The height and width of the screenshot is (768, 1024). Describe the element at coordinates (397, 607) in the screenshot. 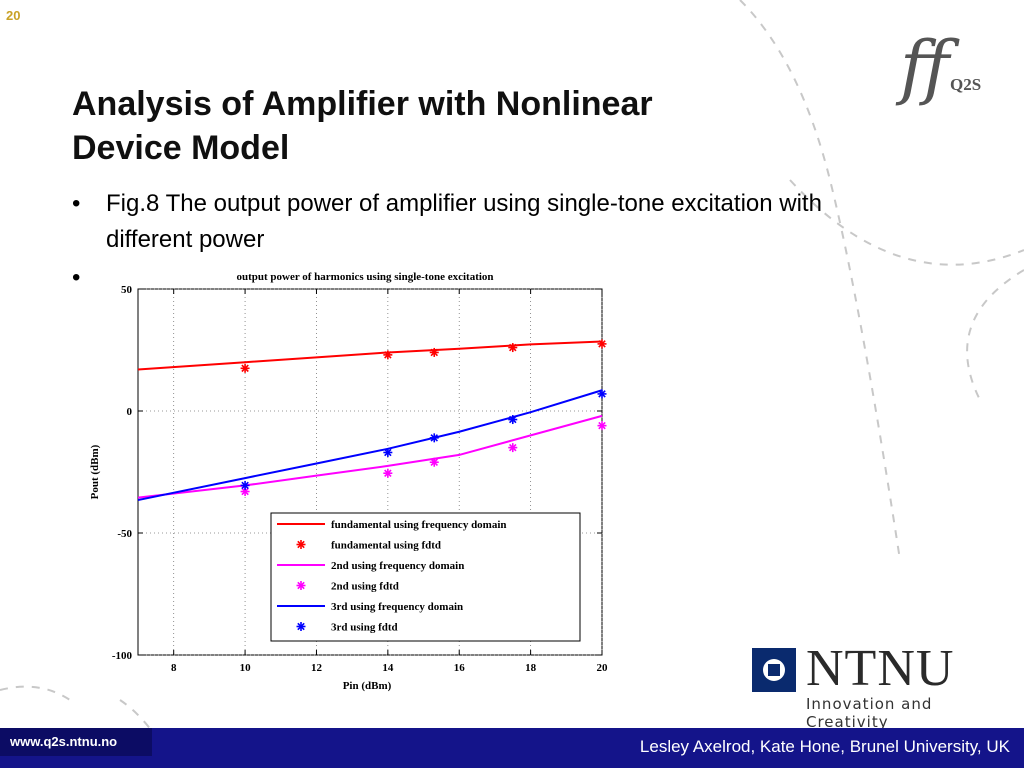

I see `legend-label: 3rd using frequency domain` at that location.